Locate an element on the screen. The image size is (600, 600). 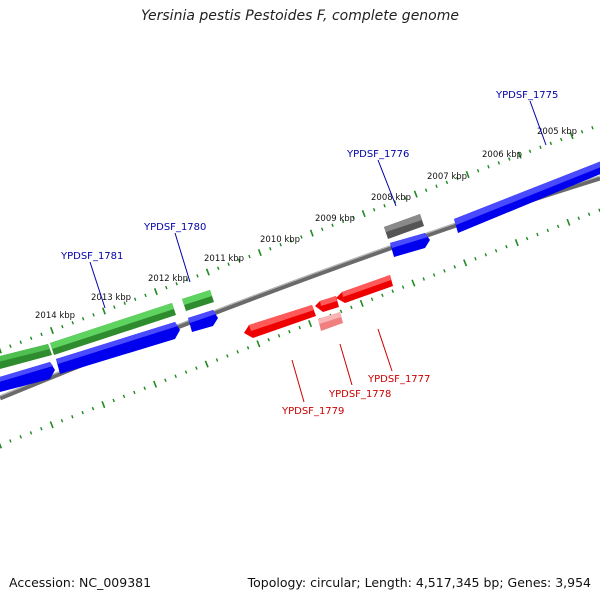
gene-label-1776: YPDSF_1776 is located at coordinates (377, 154).